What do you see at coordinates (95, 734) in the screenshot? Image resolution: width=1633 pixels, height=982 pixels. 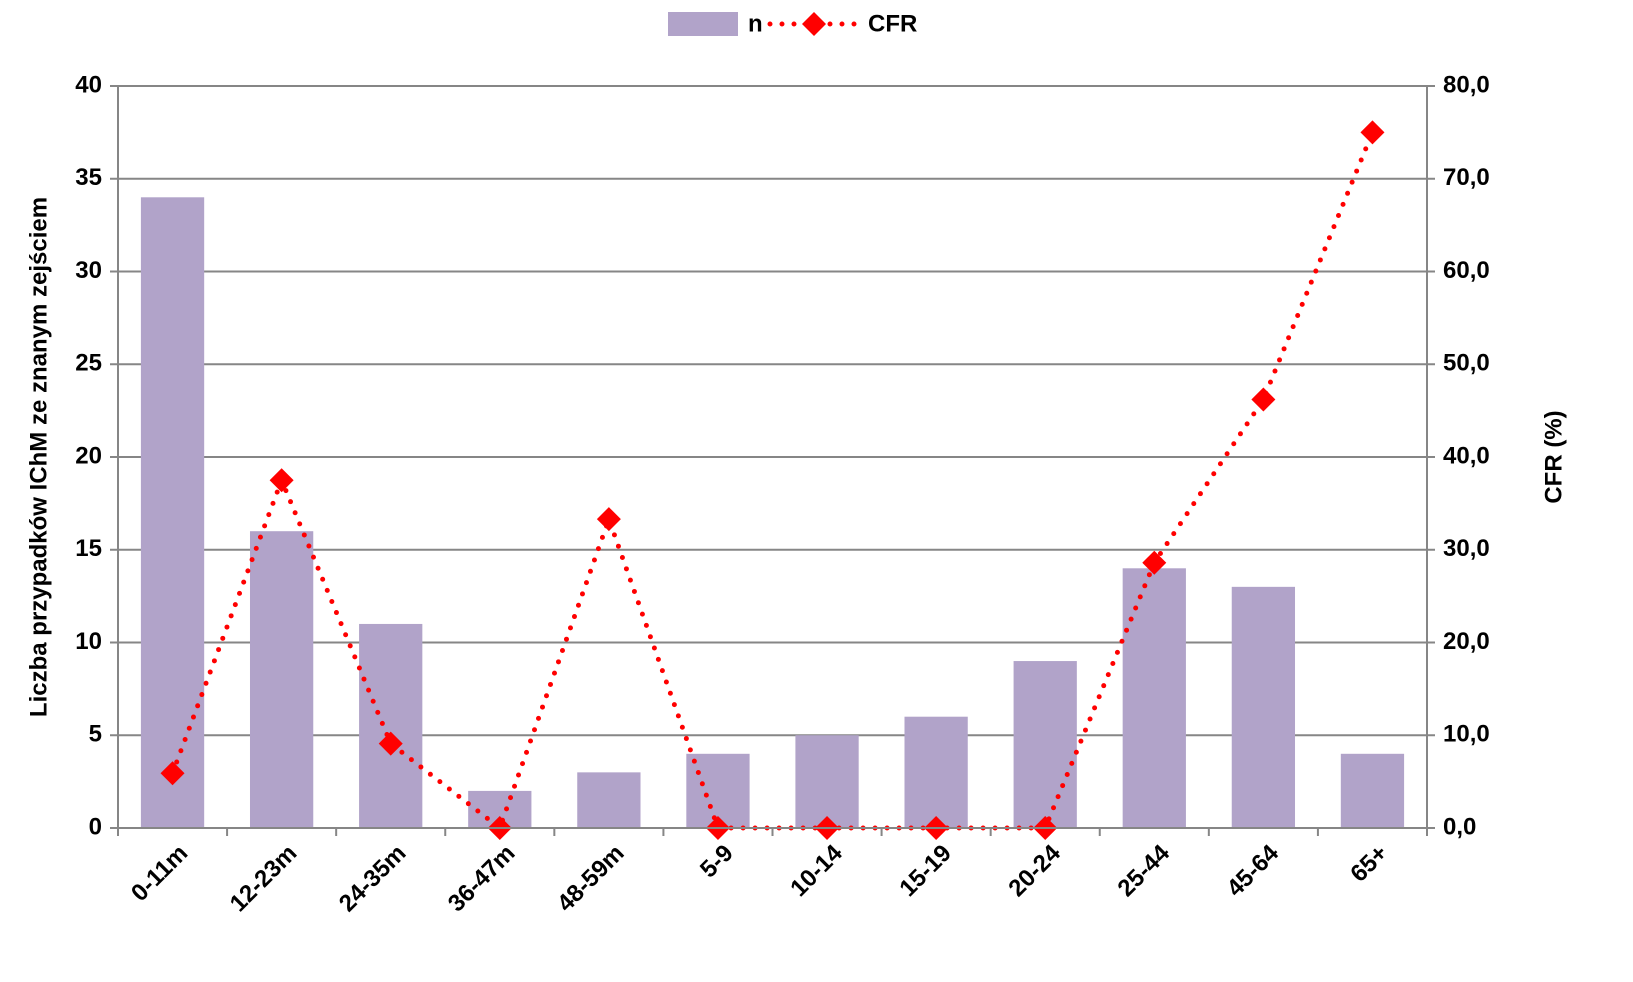 I see `y-tick-label: 5` at bounding box center [95, 734].